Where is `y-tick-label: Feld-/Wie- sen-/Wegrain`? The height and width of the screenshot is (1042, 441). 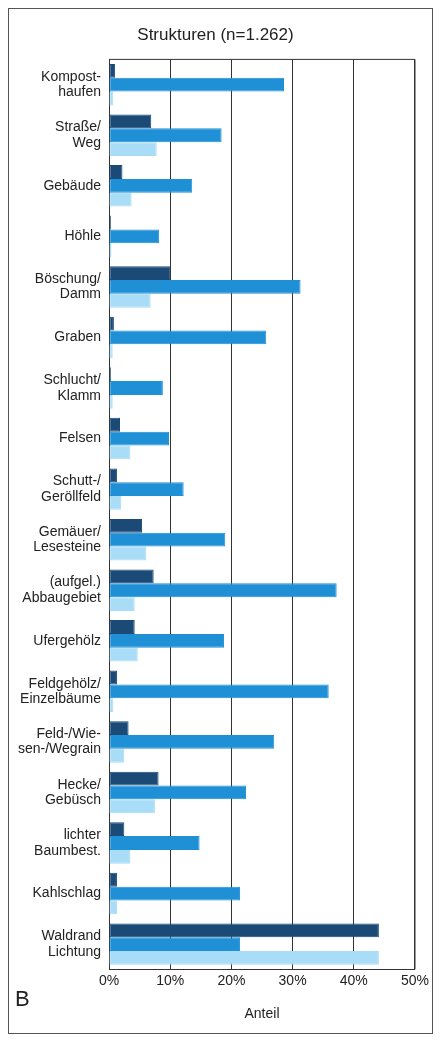
y-tick-label: Feld-/Wie- sen-/Wegrain is located at coordinates (59, 741).